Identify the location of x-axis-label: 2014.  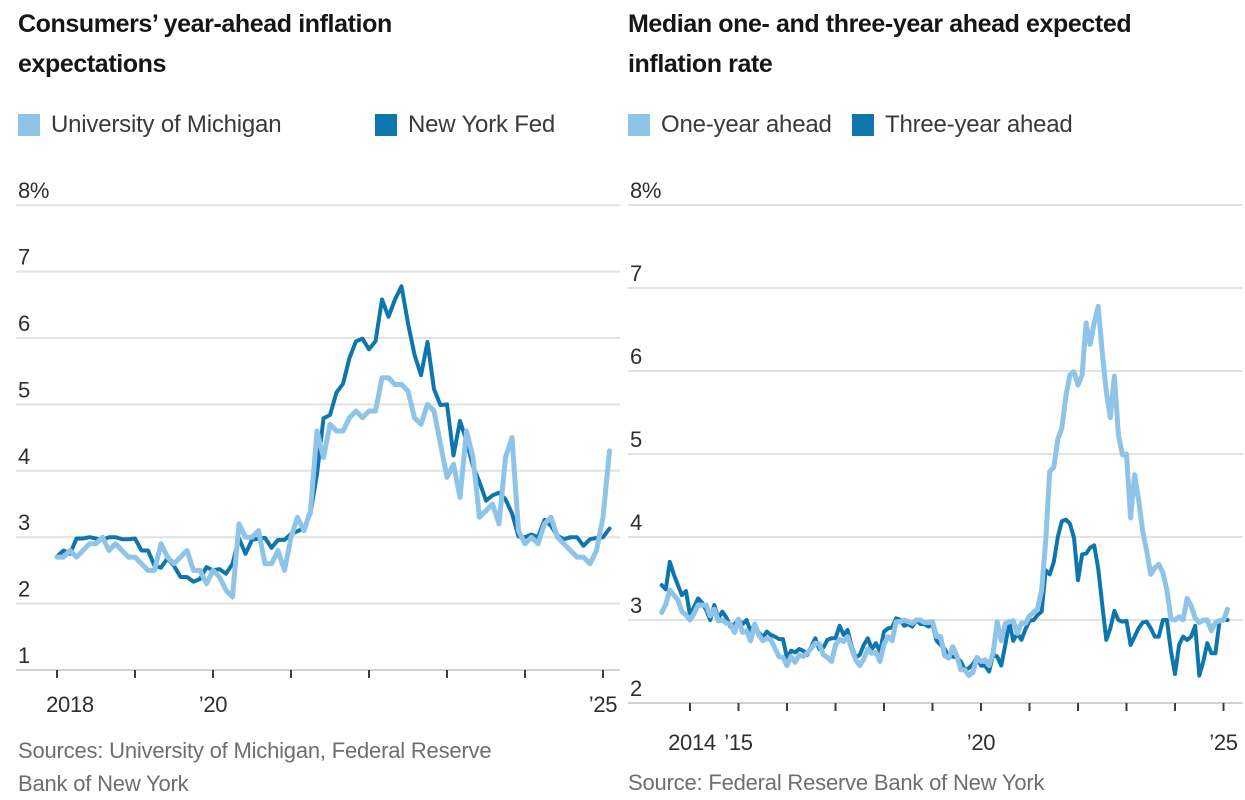
(692, 742).